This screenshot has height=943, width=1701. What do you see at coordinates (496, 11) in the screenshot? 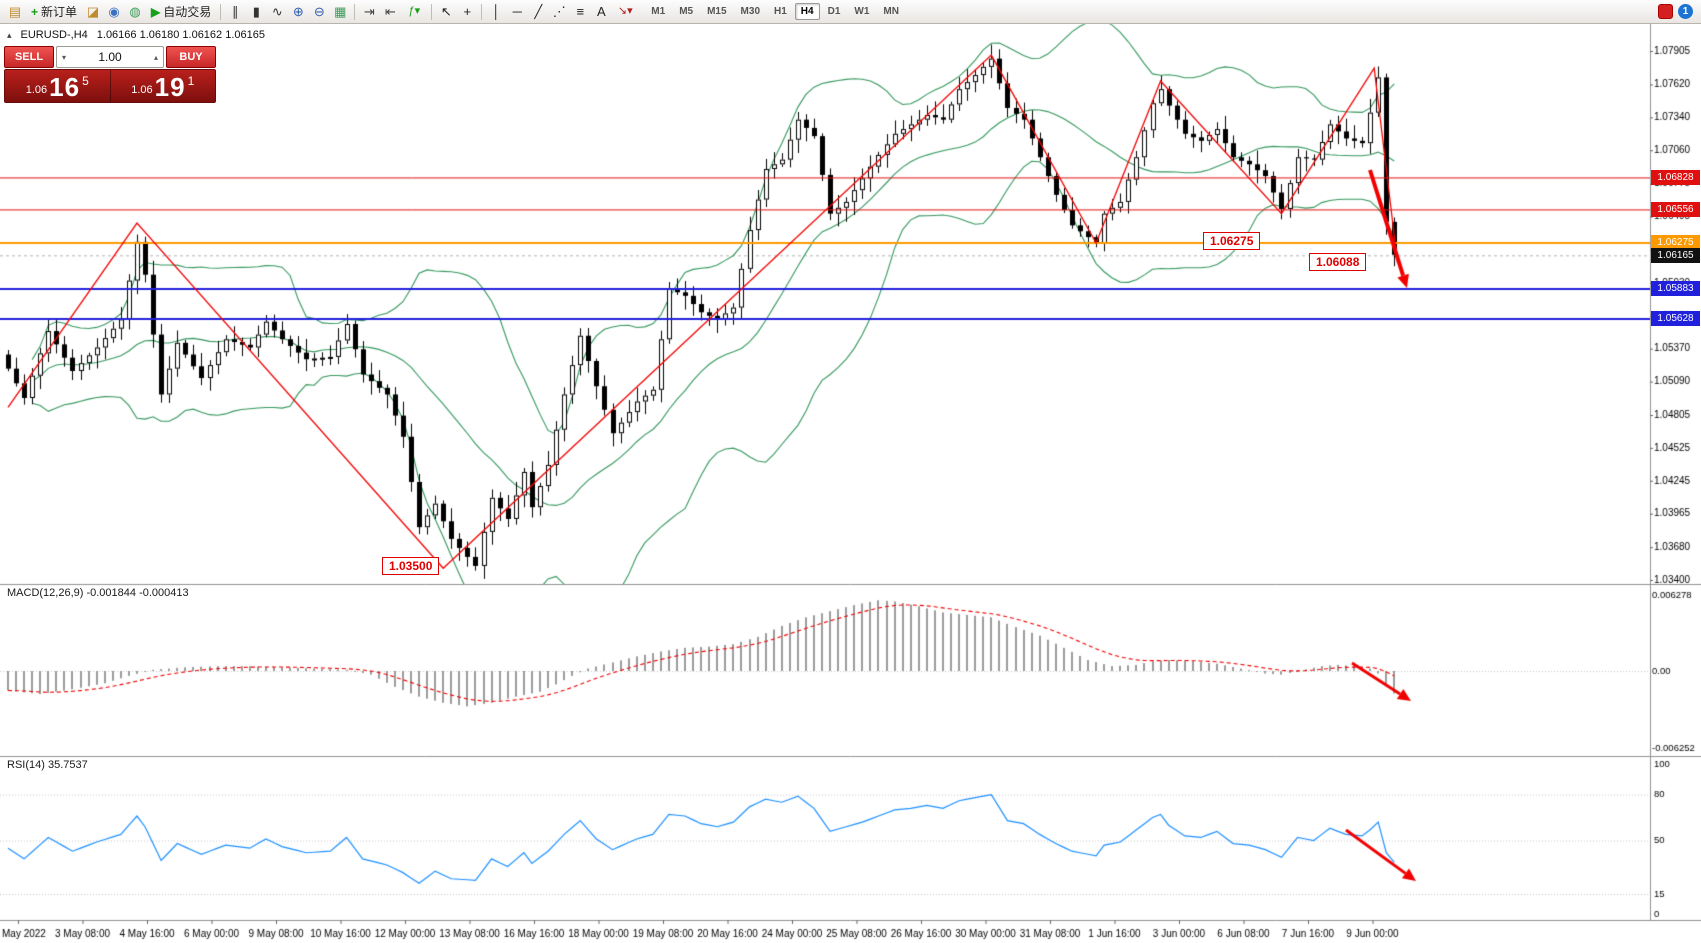
I see `vertical-line-icon: │` at bounding box center [496, 11].